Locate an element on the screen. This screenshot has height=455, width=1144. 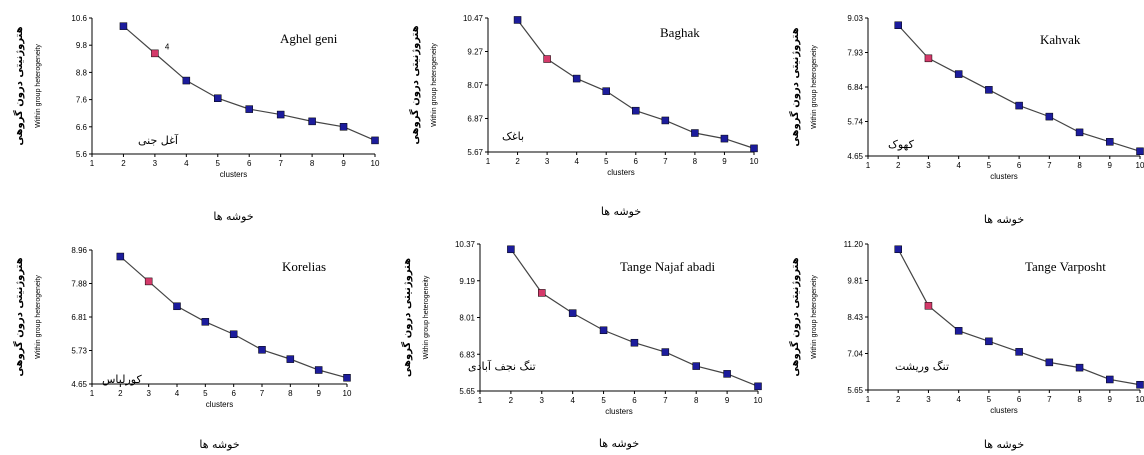
point-annotation: 4 is located at coordinates (167, 46).